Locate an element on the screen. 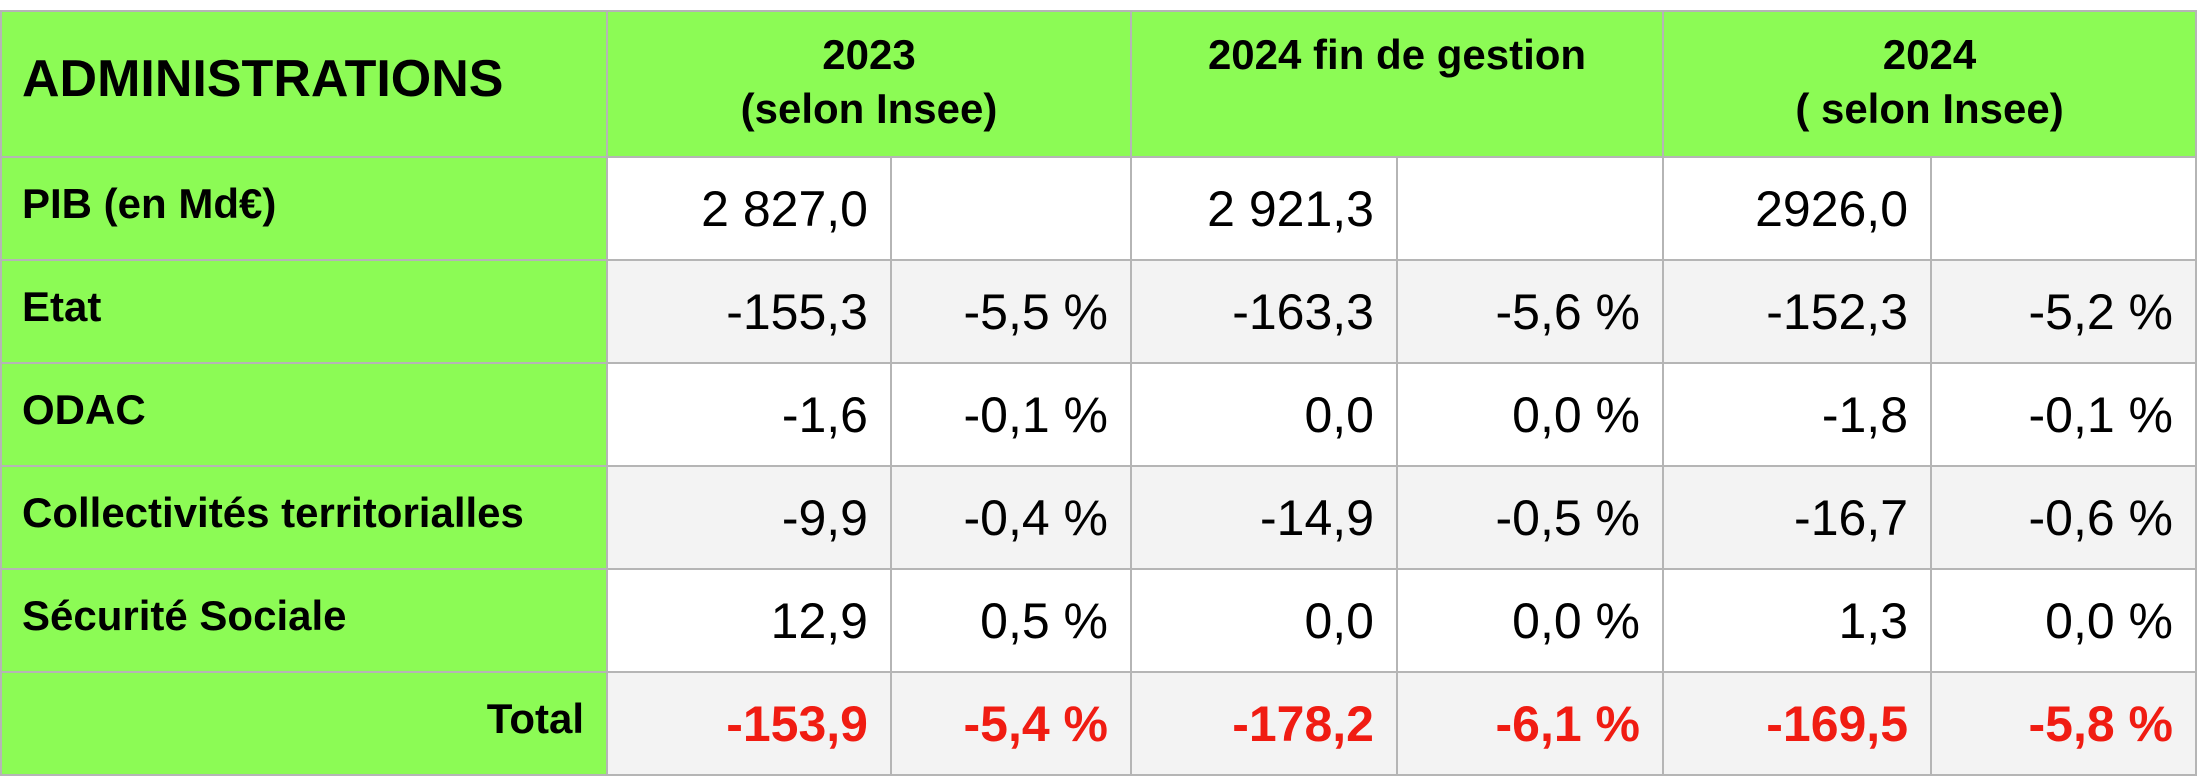 This screenshot has height=779, width=2200. total-cell: -5,8 % is located at coordinates (2064, 723).